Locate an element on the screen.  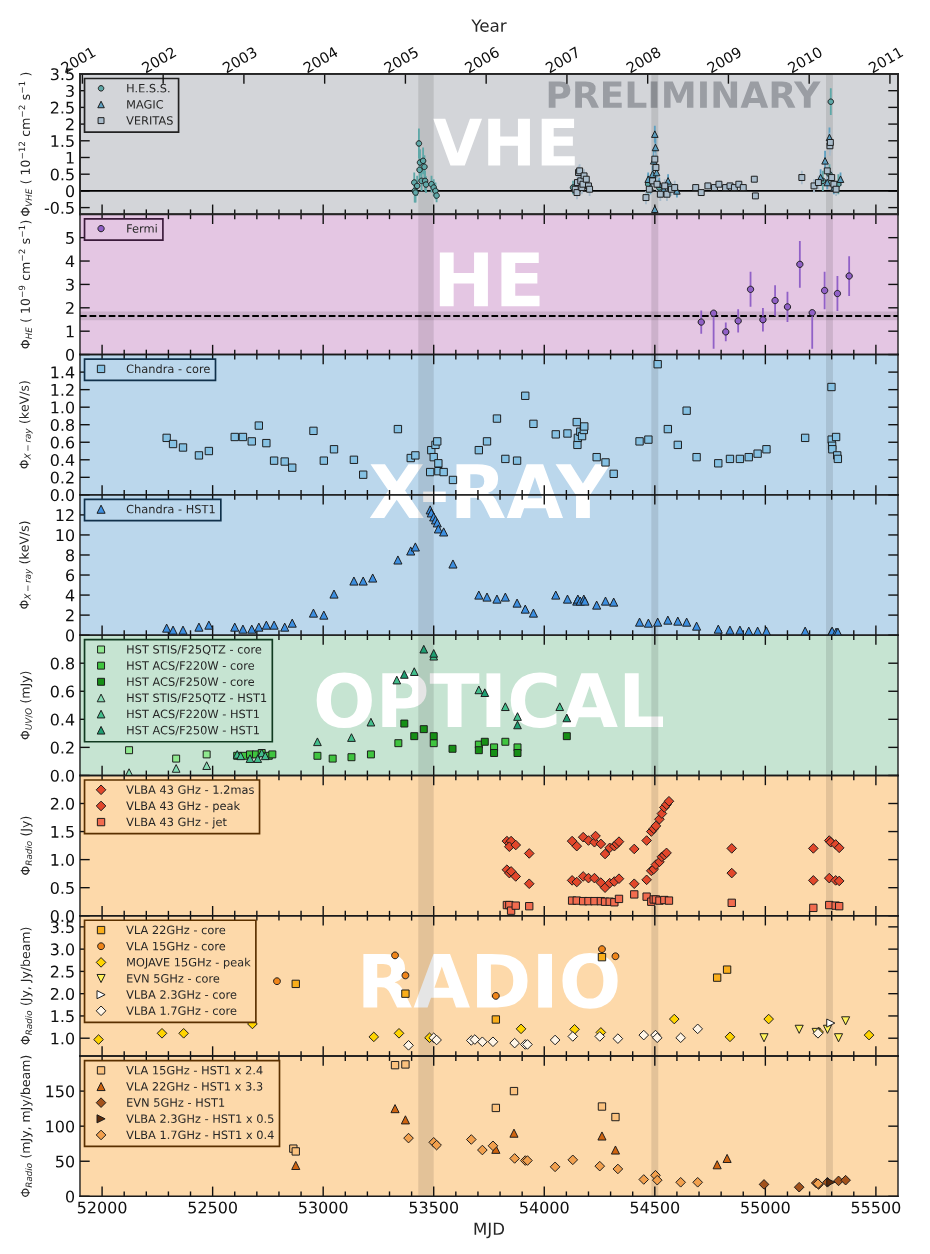
legend-label: VLBA 43 GHz - jet is located at coordinates (176, 823).